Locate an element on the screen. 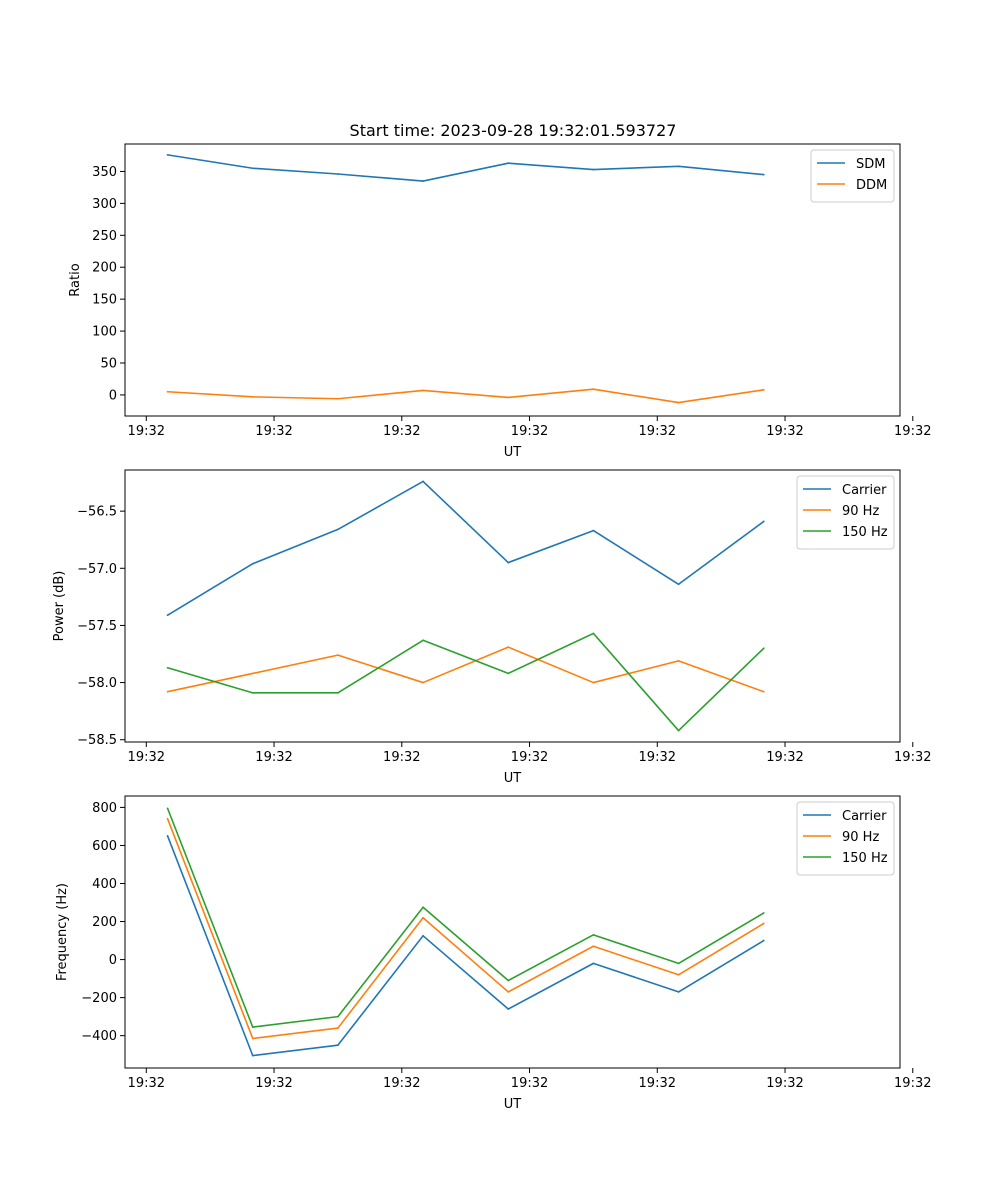 The height and width of the screenshot is (1200, 1000). y-tick-label: 400 is located at coordinates (104, 884).